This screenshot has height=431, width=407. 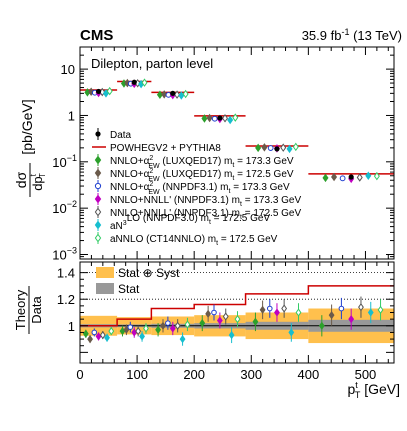 I want to click on ratio-x-tick-label: 500, so click(x=366, y=374).